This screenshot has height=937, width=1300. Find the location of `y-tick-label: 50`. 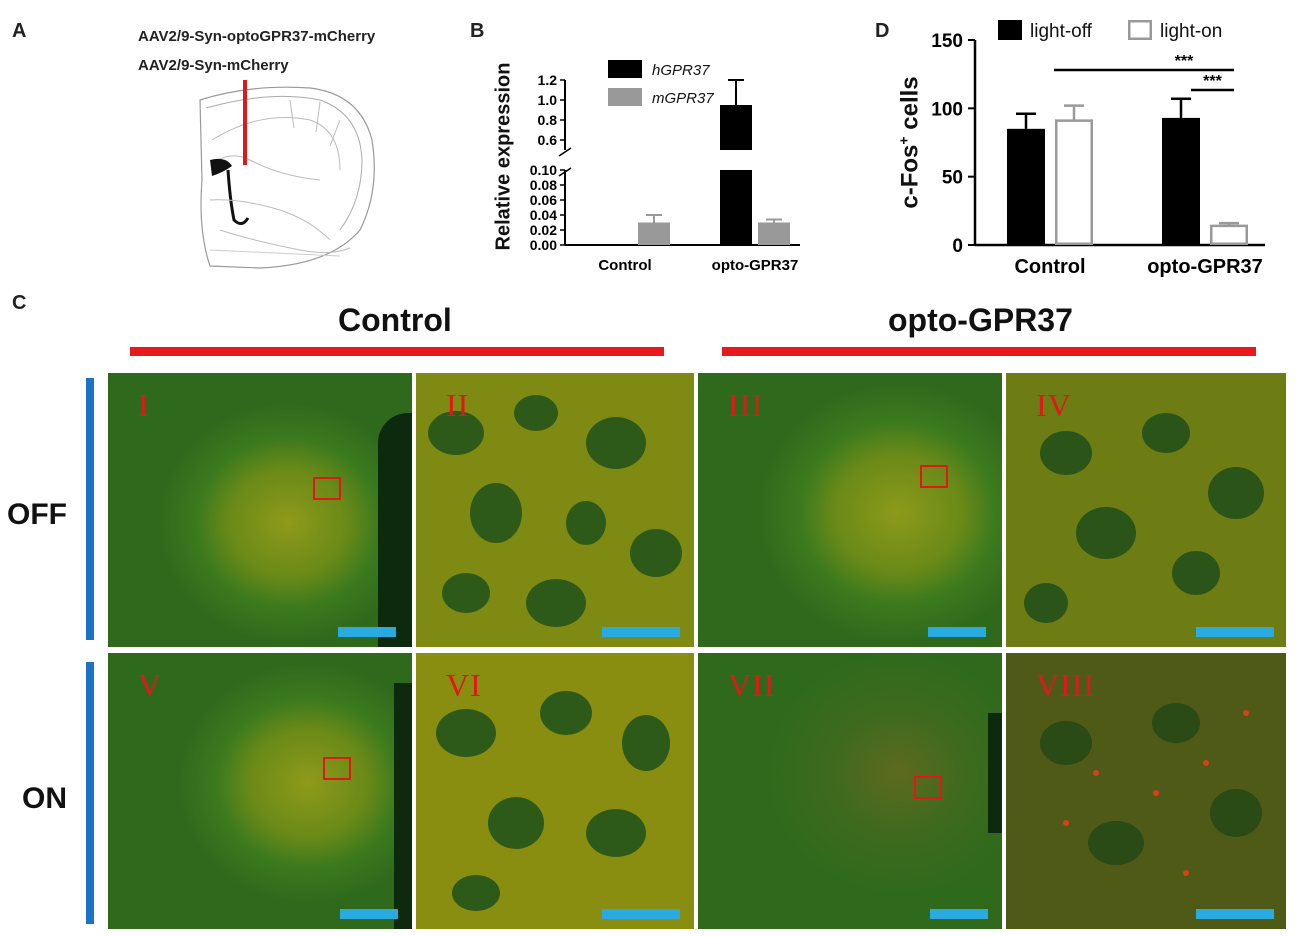

y-tick-label: 50 is located at coordinates (952, 178).